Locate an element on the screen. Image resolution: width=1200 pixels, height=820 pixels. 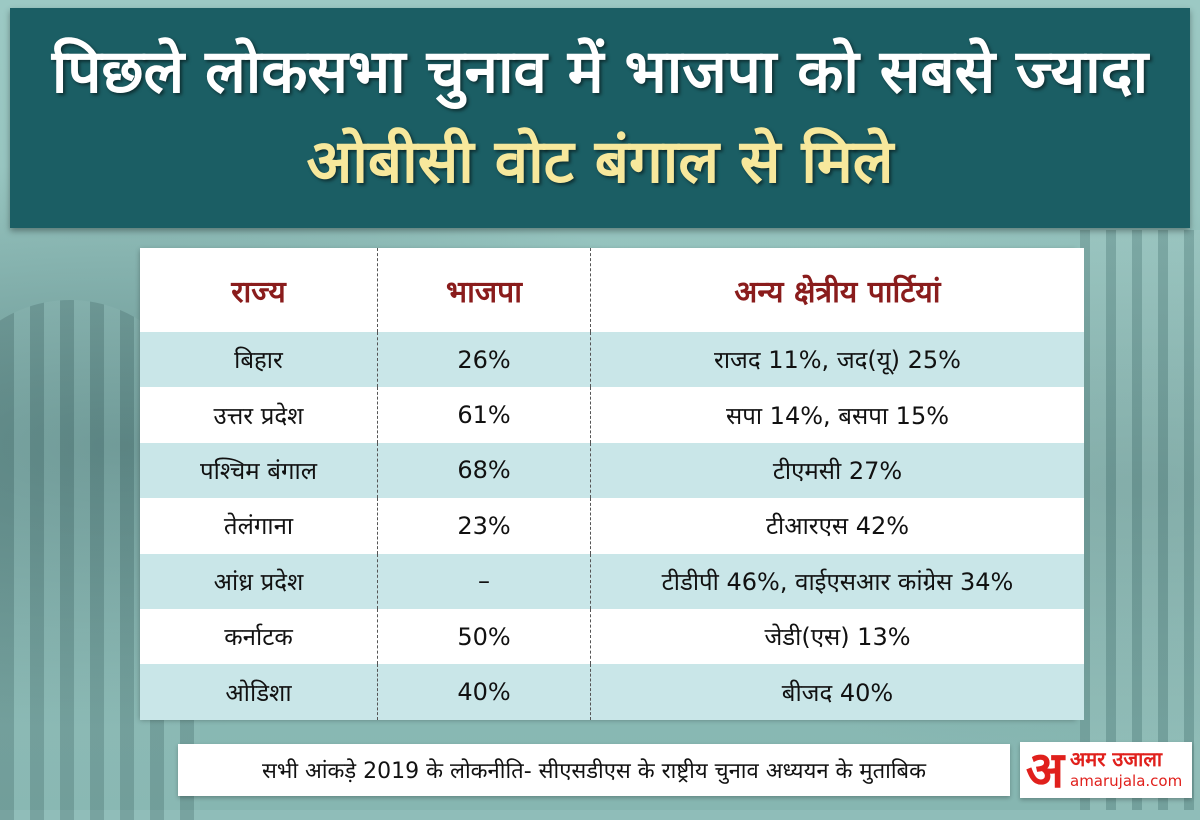
table-row: बिहार 26% राजद 11%, जद(यू) 25% is located at coordinates (612, 360).